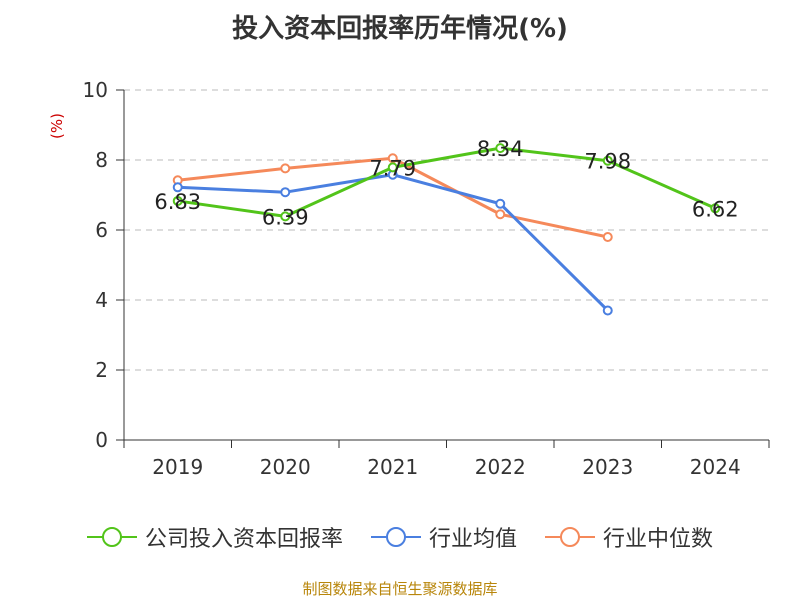 The image size is (800, 600). Describe the element at coordinates (101, 160) in the screenshot. I see `y-tick-label: 8` at that location.